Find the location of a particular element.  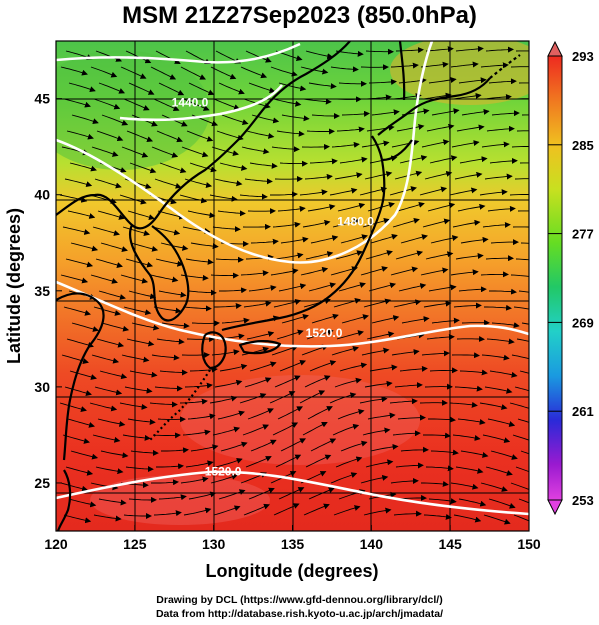

x-tick-label: 140 is located at coordinates (372, 544).